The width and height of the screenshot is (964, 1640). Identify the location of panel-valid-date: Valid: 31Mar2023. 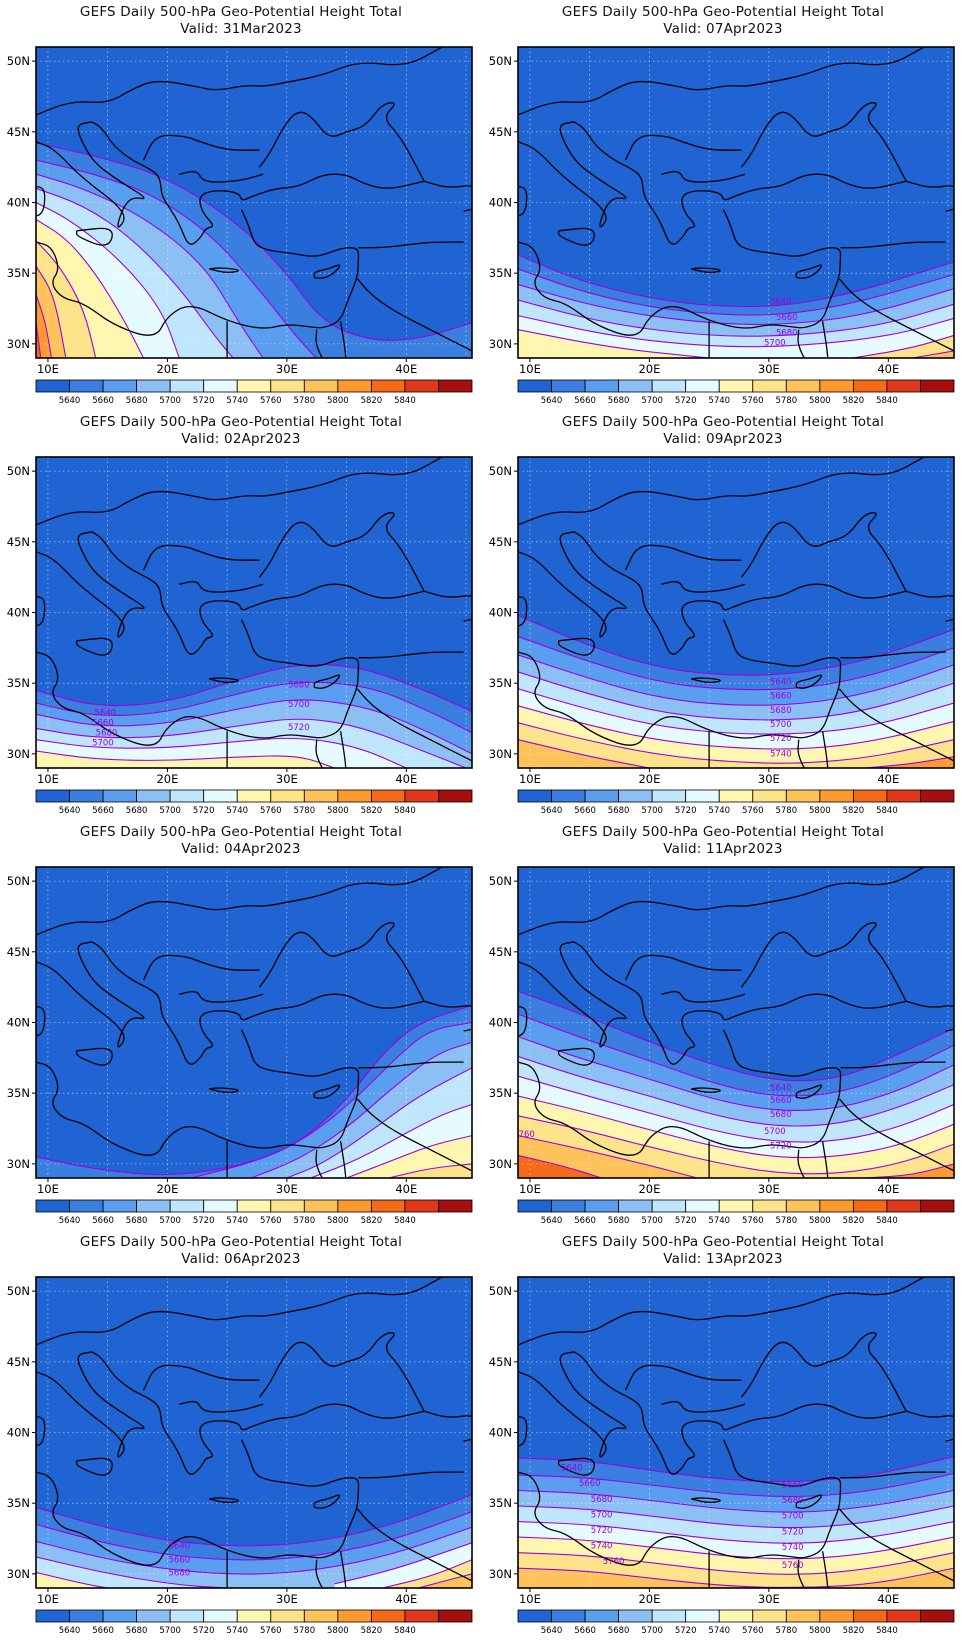
(241, 29).